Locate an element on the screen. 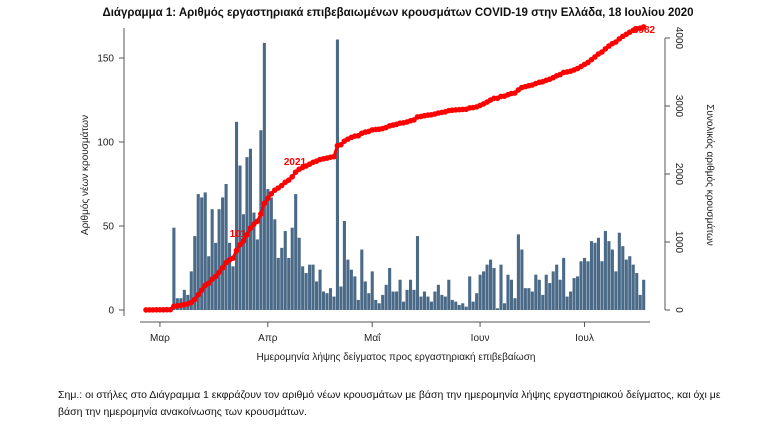 This screenshot has width=770, height=433. annotation-label: 2021 is located at coordinates (295, 162).